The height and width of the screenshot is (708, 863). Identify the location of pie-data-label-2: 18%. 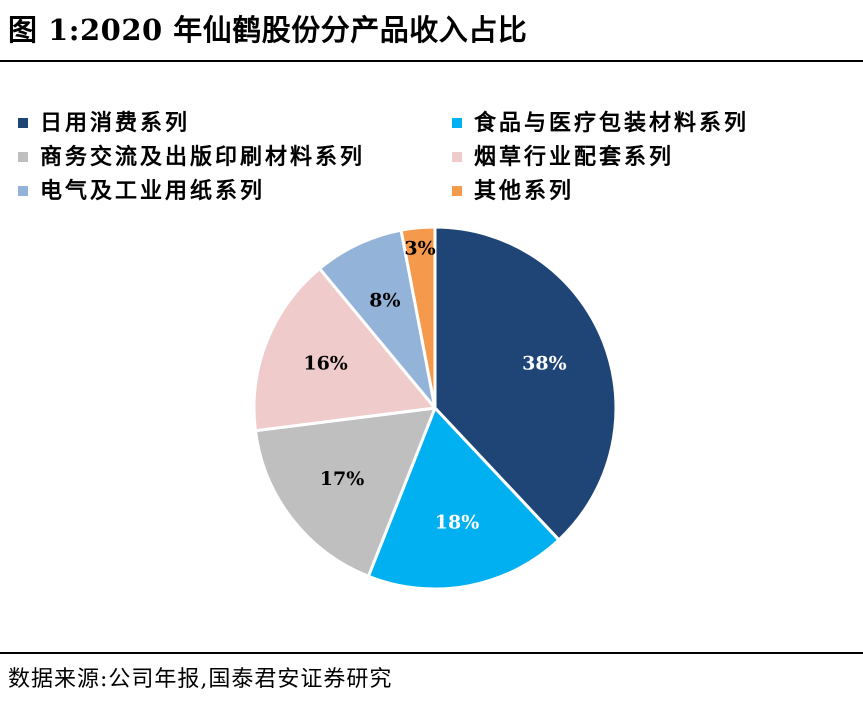
(457, 523).